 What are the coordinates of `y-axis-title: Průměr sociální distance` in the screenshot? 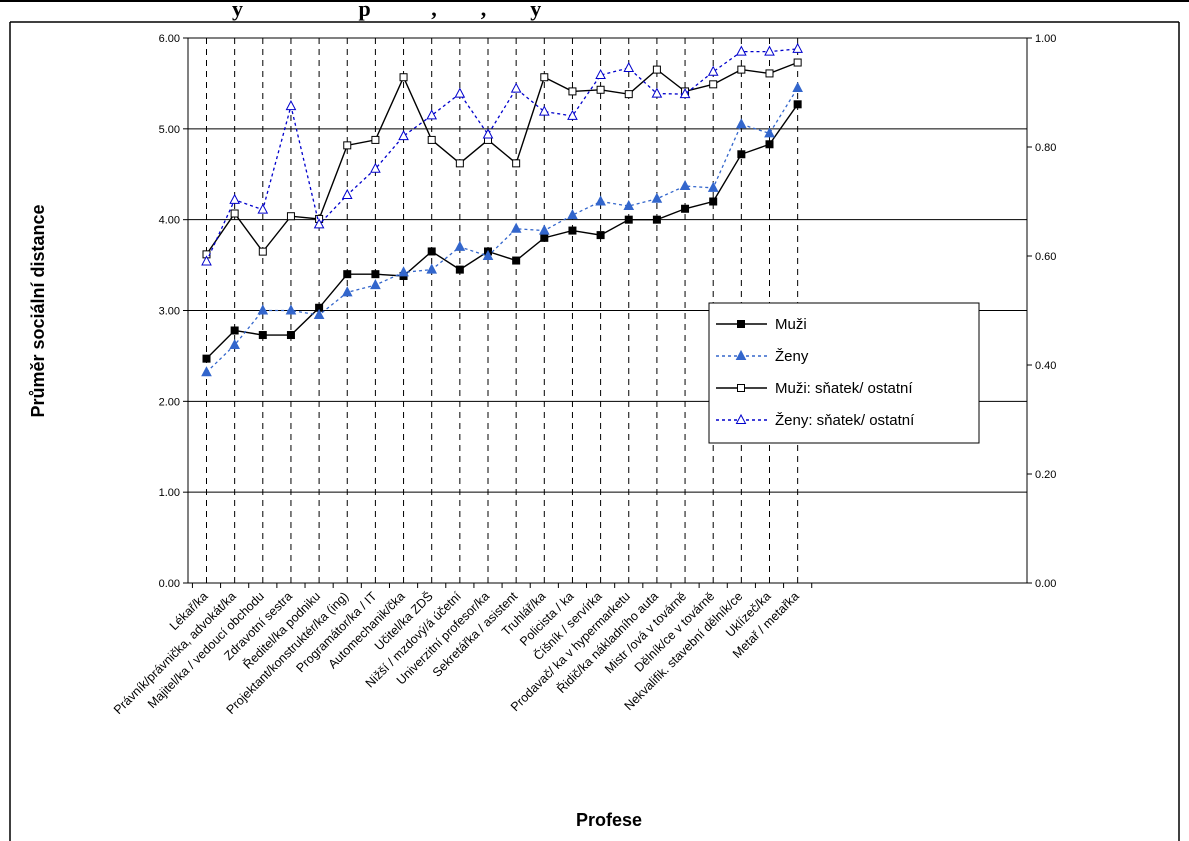 It's located at (38, 310).